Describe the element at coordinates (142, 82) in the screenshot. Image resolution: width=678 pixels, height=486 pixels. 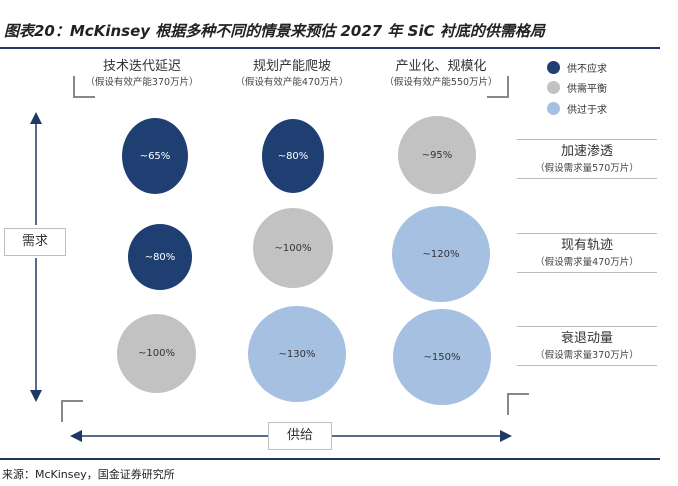
I see `column-note: （假设有效产能370万片）` at that location.